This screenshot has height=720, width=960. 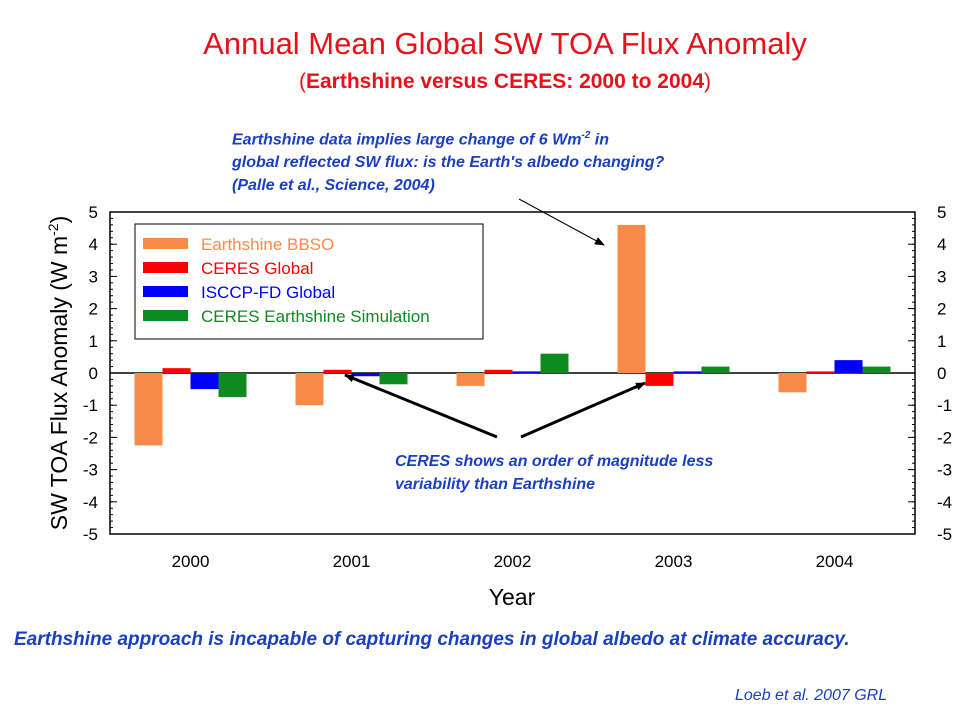 What do you see at coordinates (944, 405) in the screenshot?
I see `y-tick-label-right: -1` at bounding box center [944, 405].